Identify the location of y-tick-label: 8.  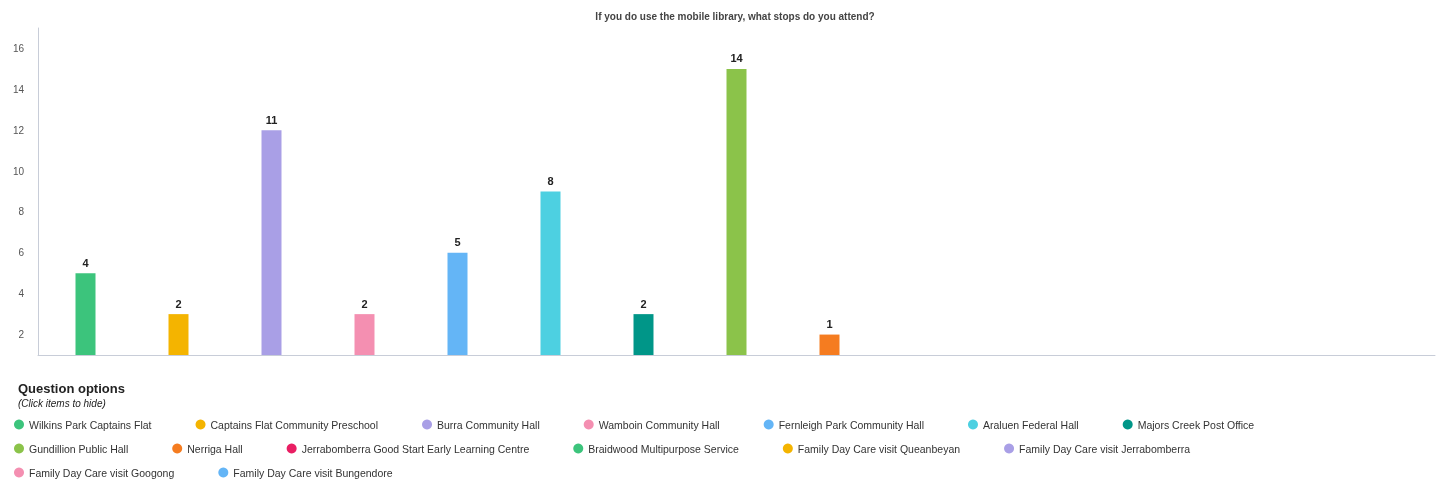
(21, 212).